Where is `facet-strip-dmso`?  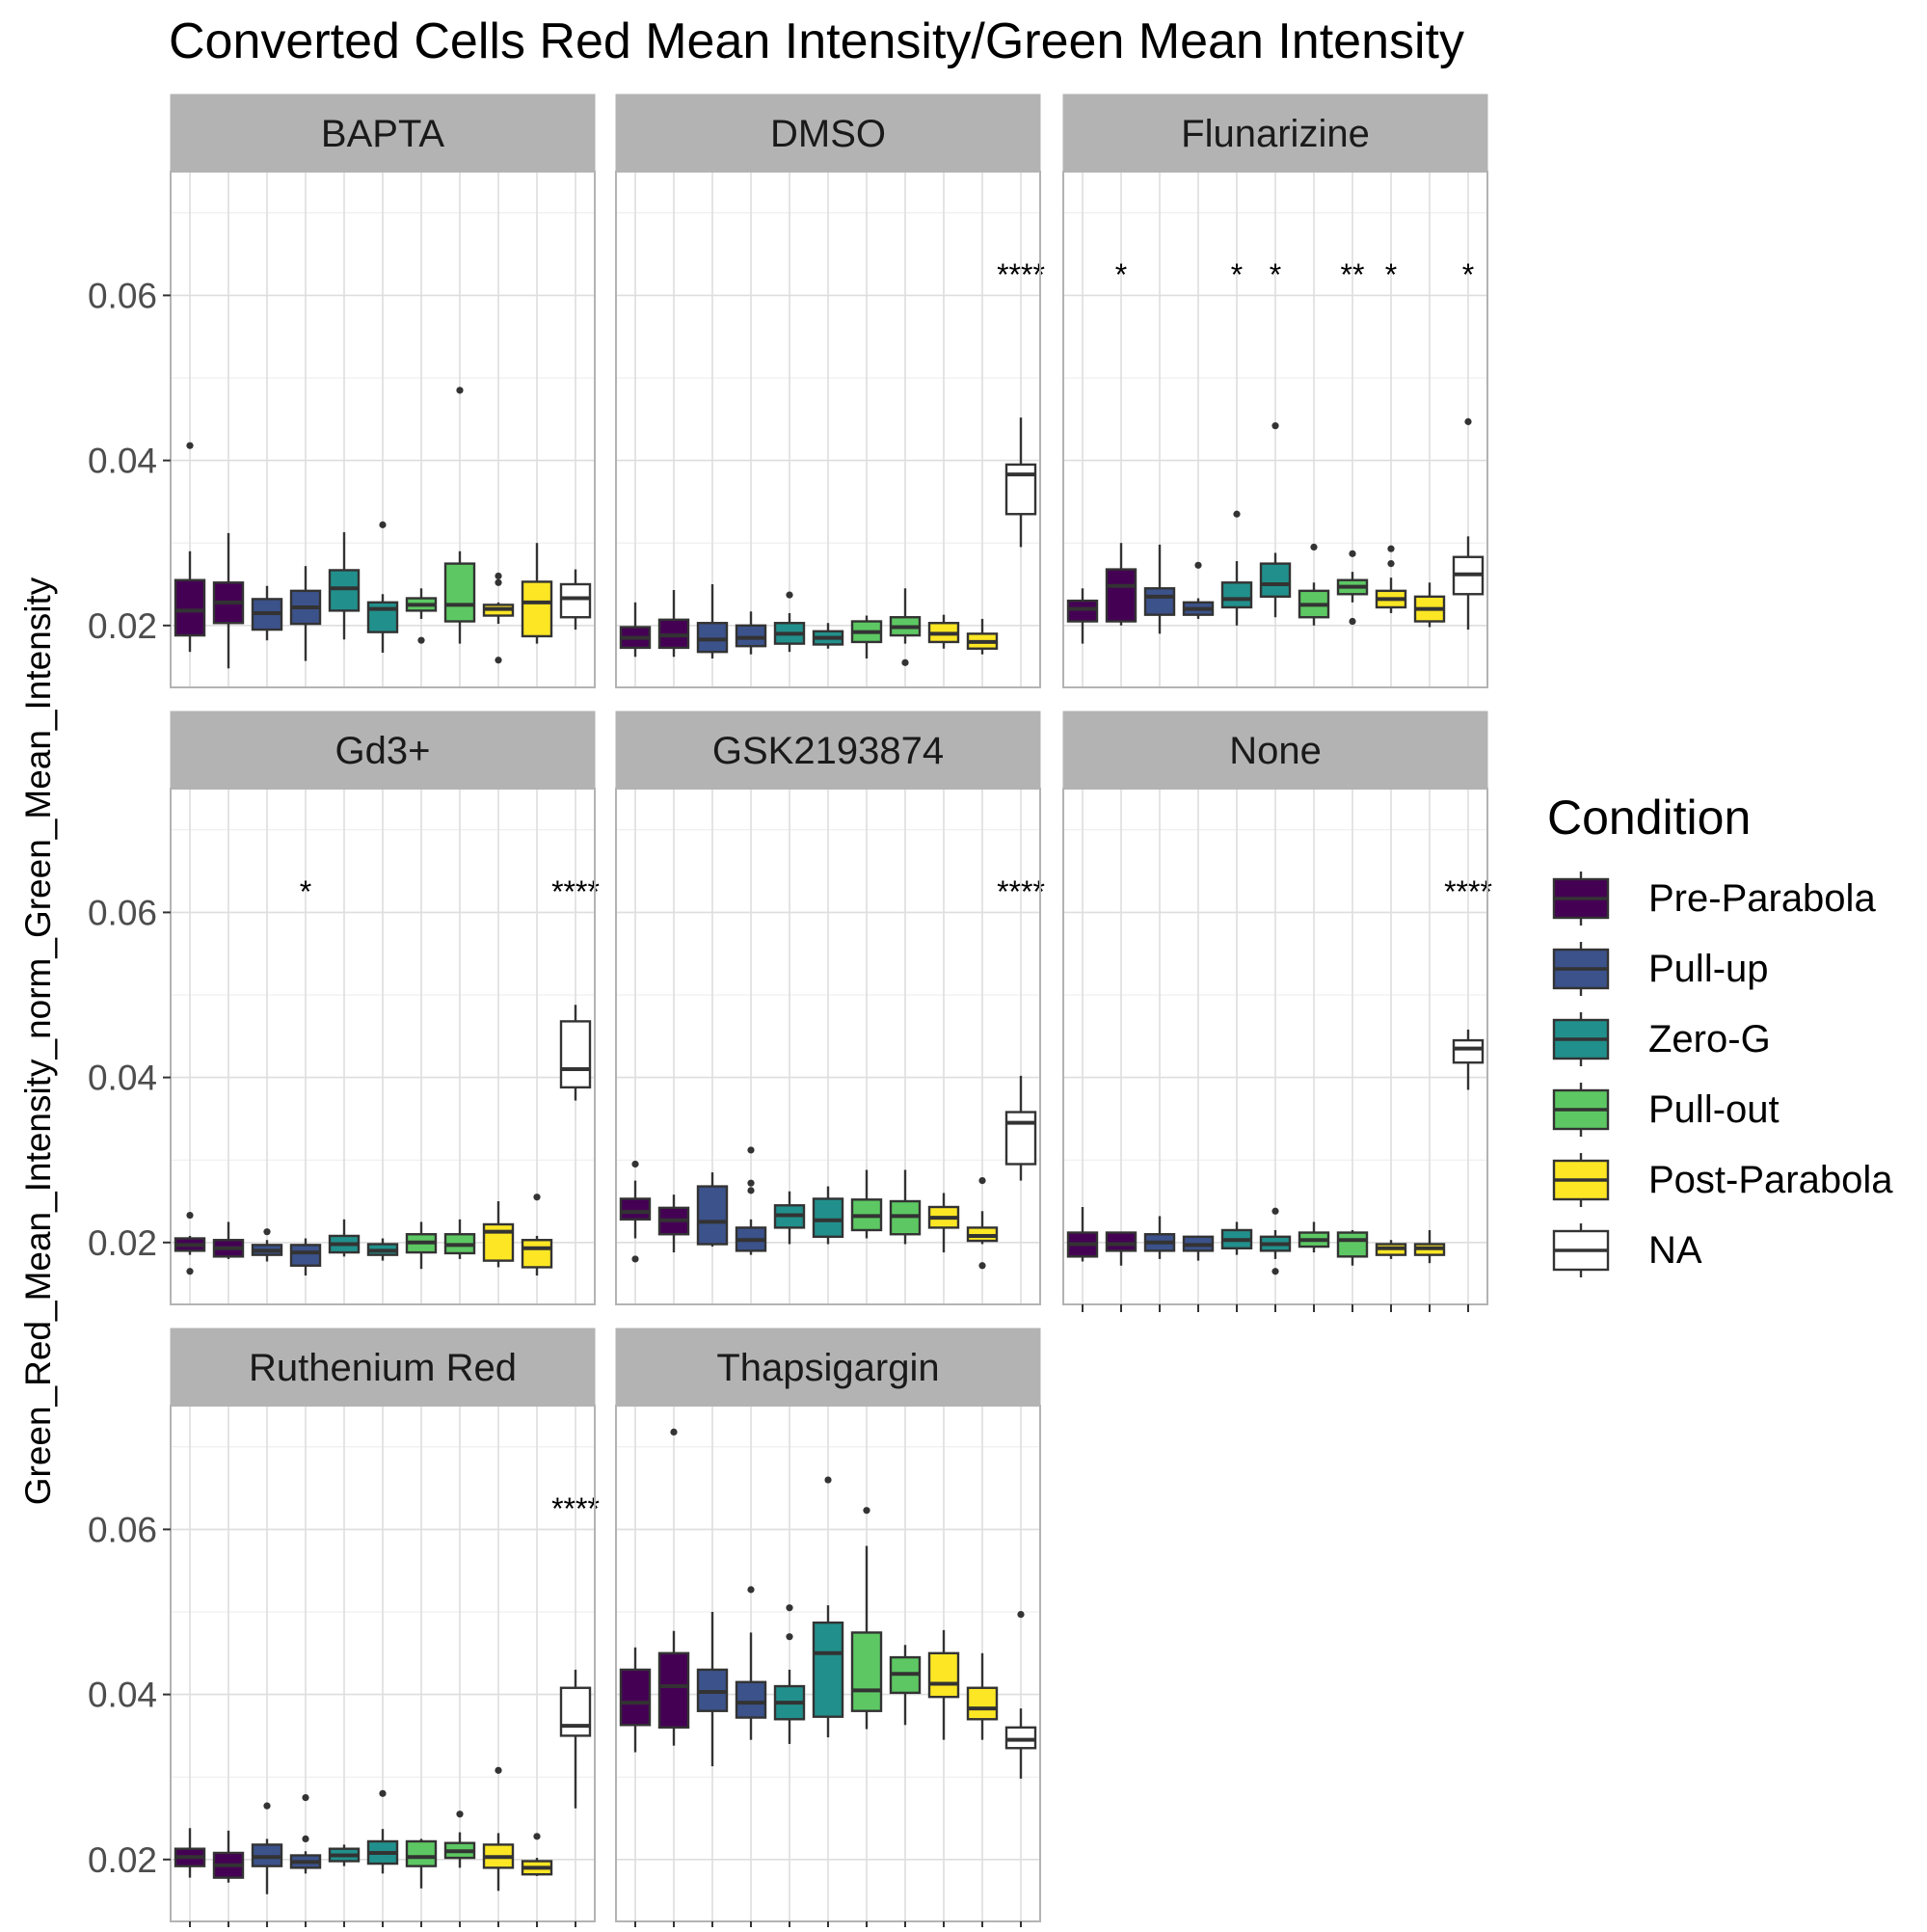 facet-strip-dmso is located at coordinates (828, 134).